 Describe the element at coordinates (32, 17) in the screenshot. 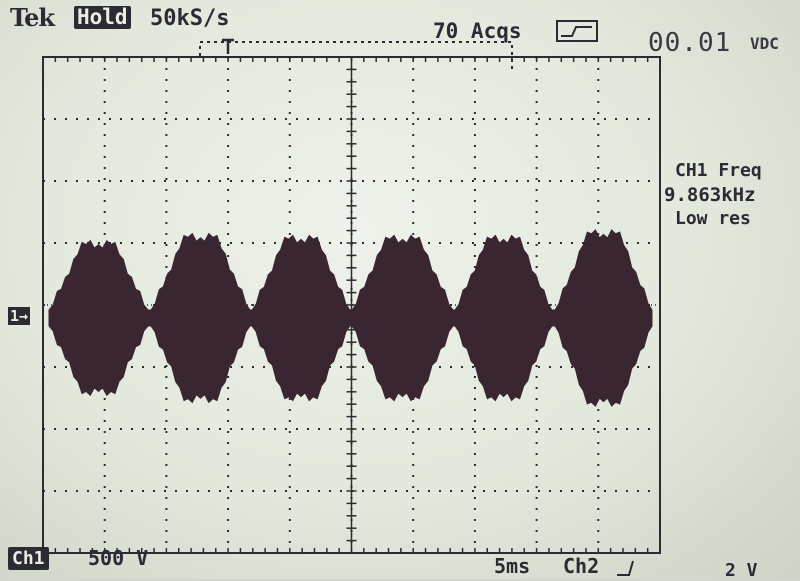

I see `brand-label: Tek` at that location.